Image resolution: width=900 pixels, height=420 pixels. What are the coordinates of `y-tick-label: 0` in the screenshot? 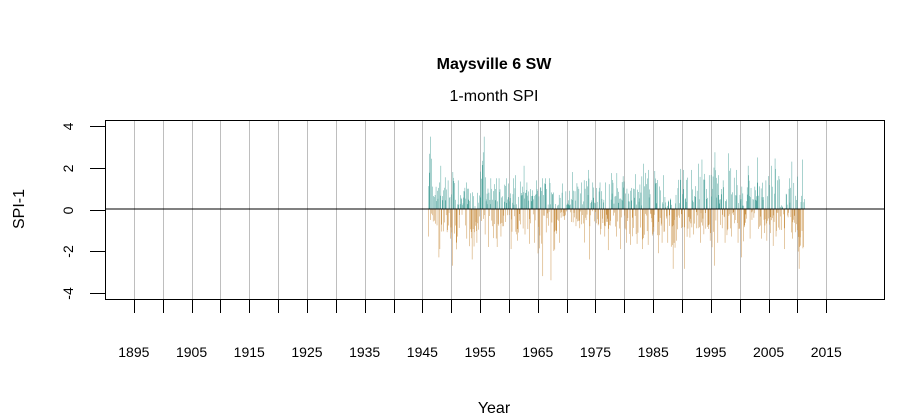 It's located at (68, 210).